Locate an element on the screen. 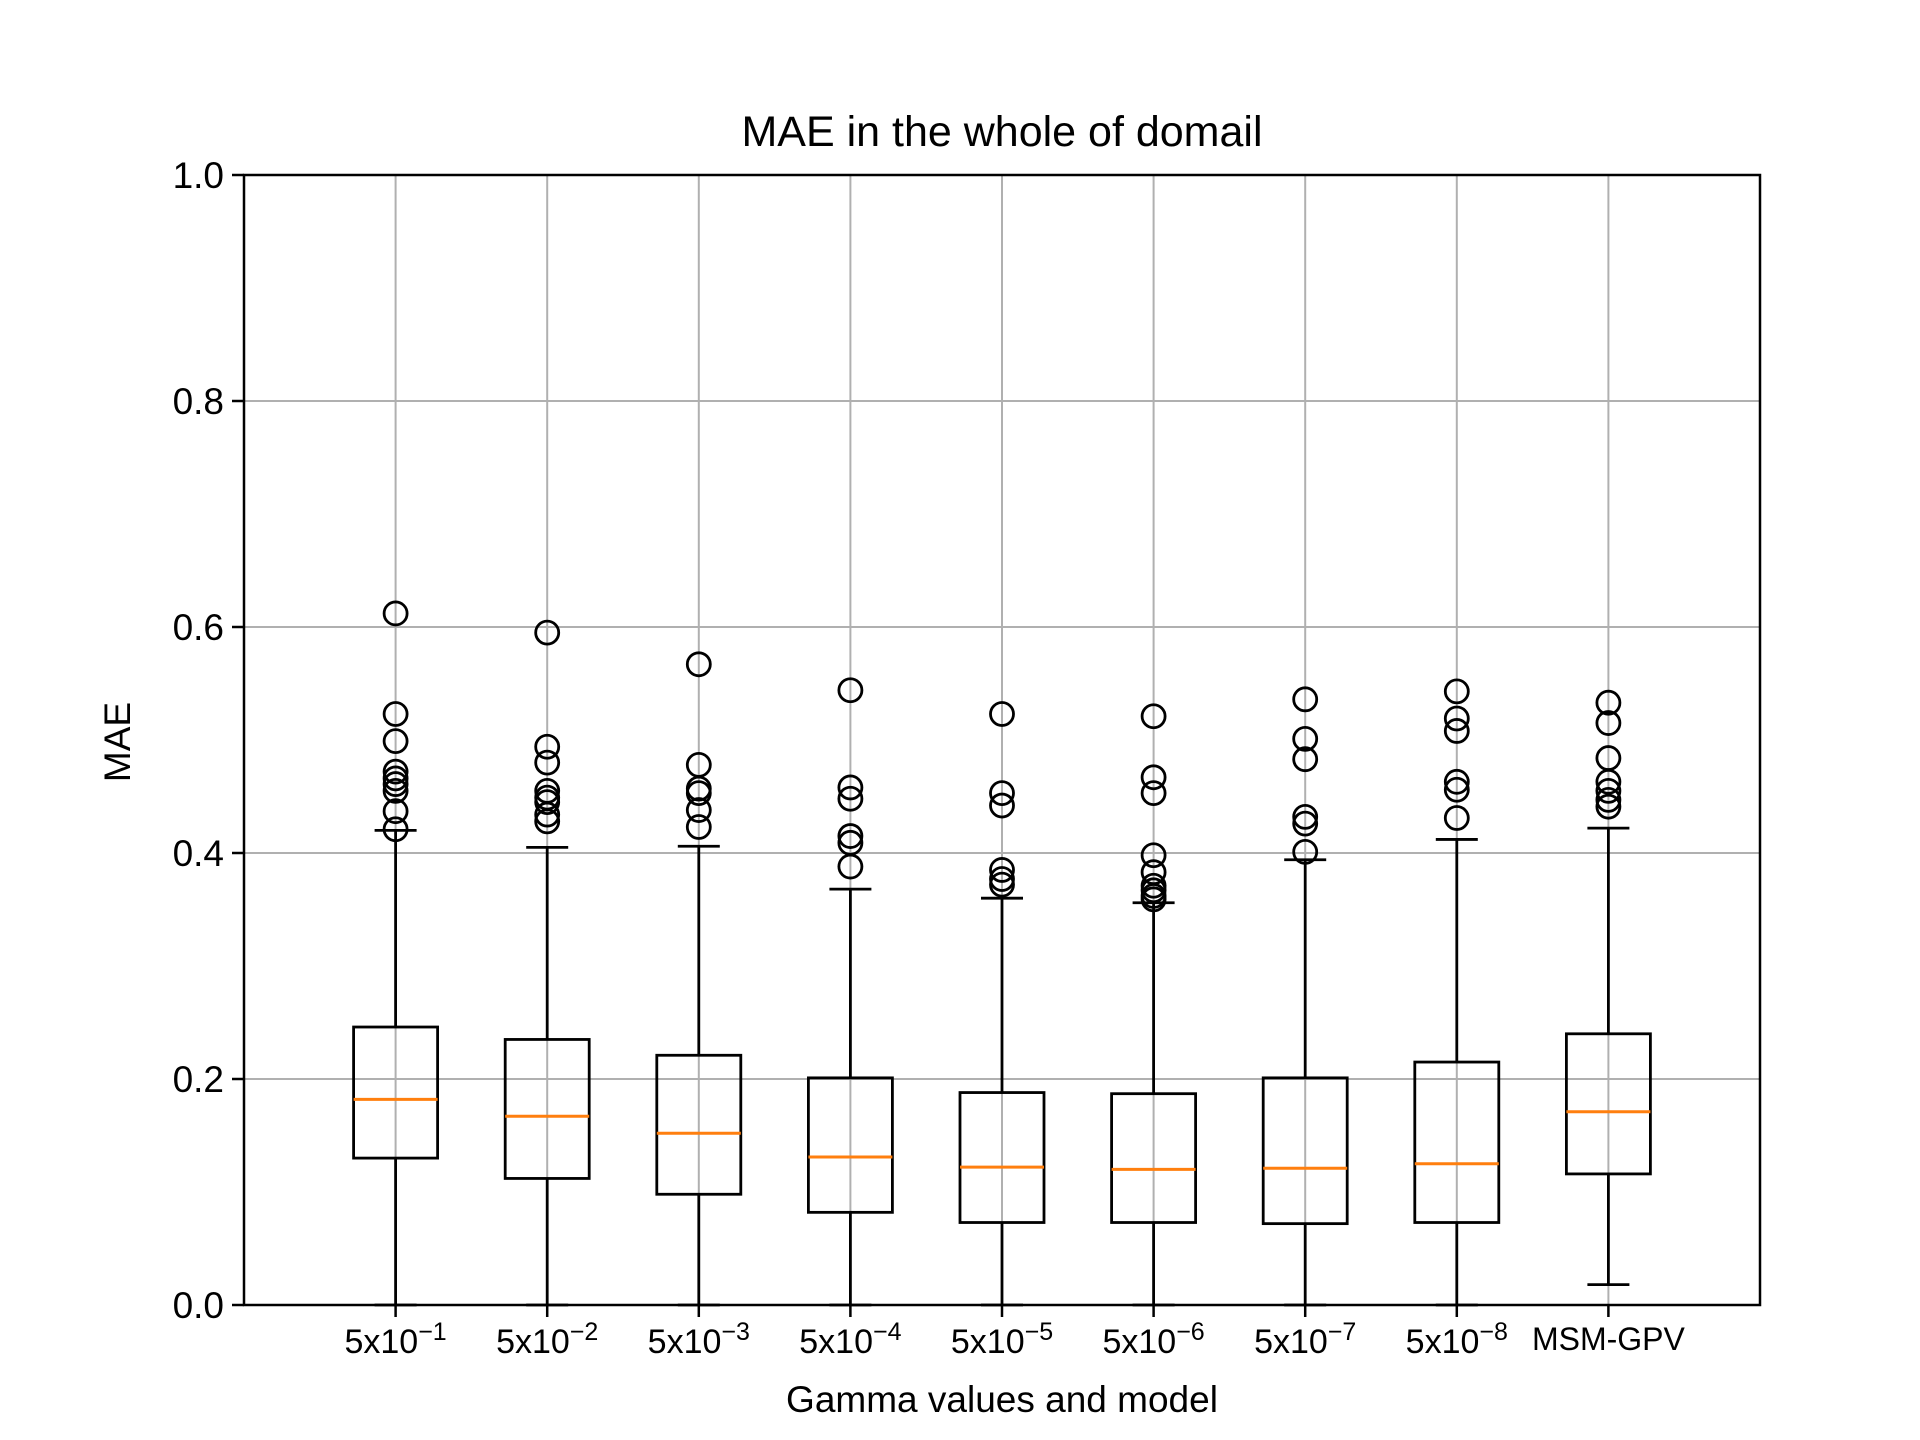  x-tick-label: 5x10⁻⁶ is located at coordinates (1153, 1339).